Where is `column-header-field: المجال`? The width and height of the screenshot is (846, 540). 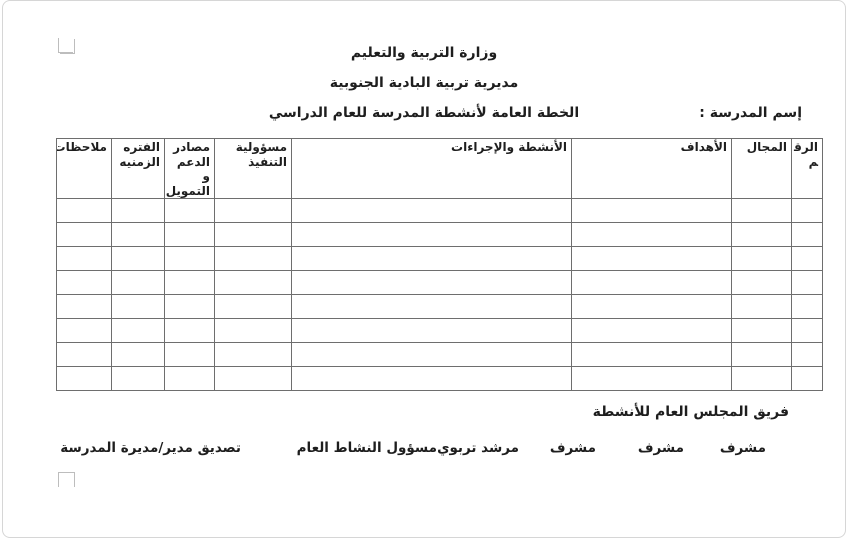
column-header-field: المجال is located at coordinates (761, 168).